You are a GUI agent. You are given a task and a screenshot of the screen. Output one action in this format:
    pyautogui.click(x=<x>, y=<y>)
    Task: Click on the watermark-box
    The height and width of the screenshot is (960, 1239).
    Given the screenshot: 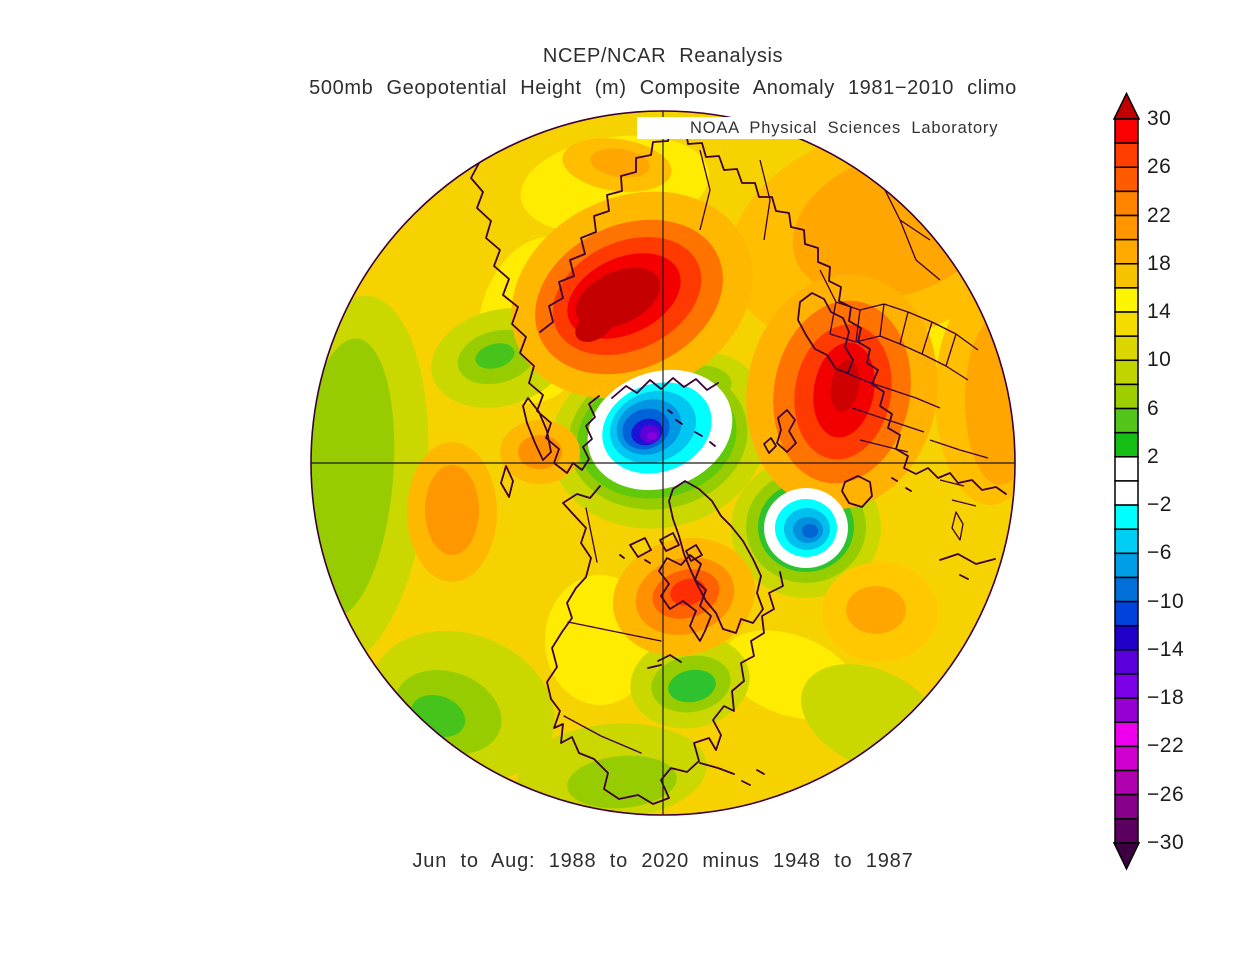 What is the action you would take?
    pyautogui.click(x=768, y=128)
    